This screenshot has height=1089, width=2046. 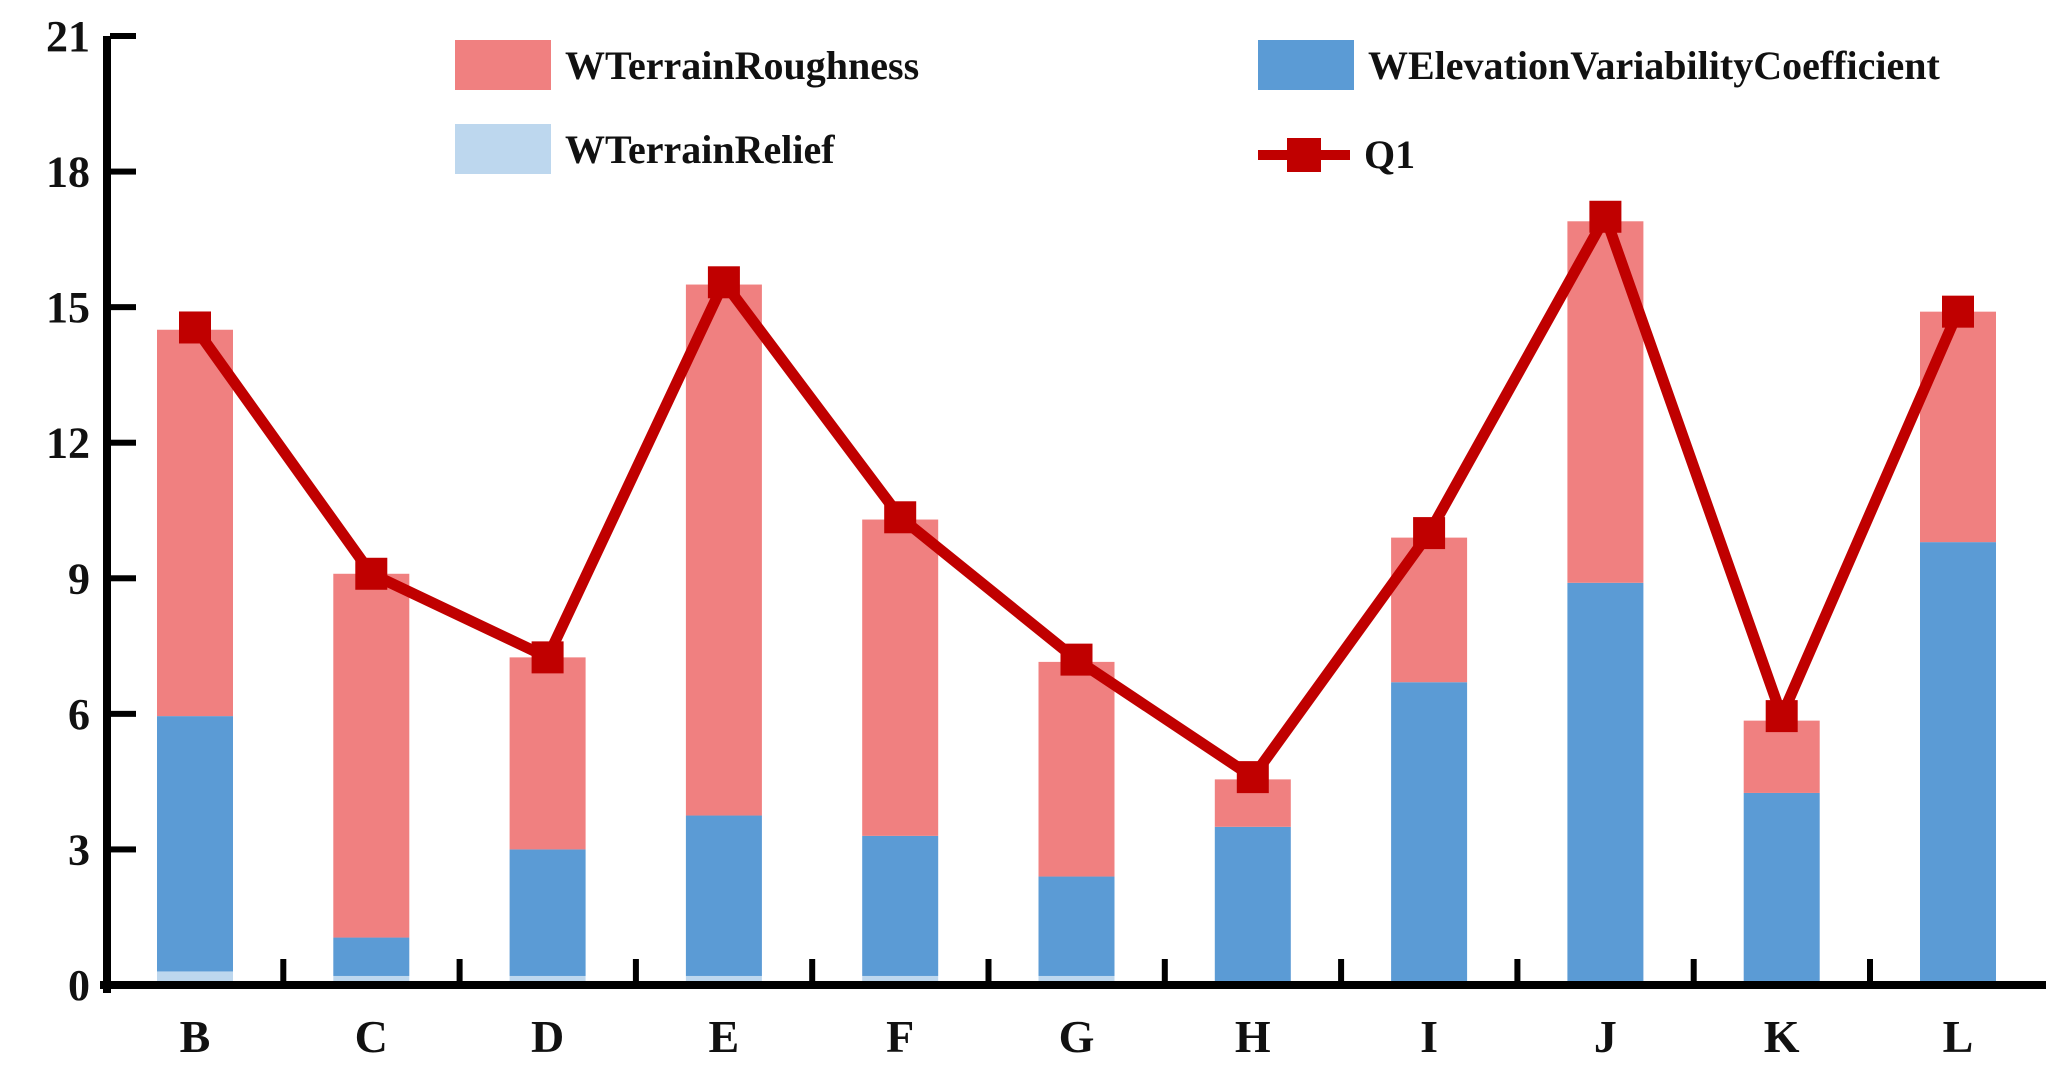 I want to click on legend-swatch-relief, so click(x=503, y=149).